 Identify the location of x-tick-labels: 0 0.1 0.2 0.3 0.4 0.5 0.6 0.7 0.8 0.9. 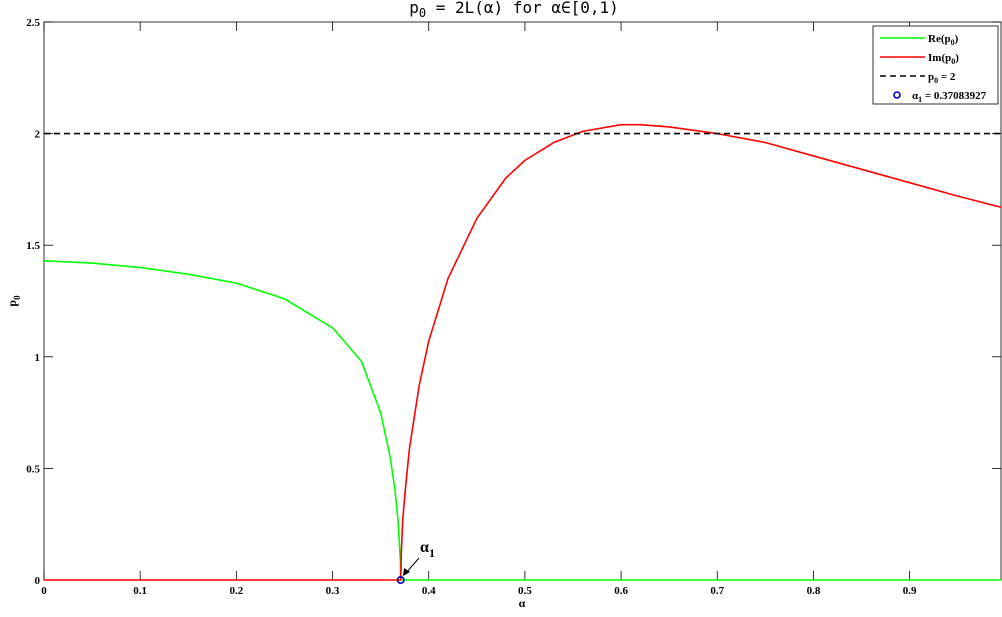
(479, 591).